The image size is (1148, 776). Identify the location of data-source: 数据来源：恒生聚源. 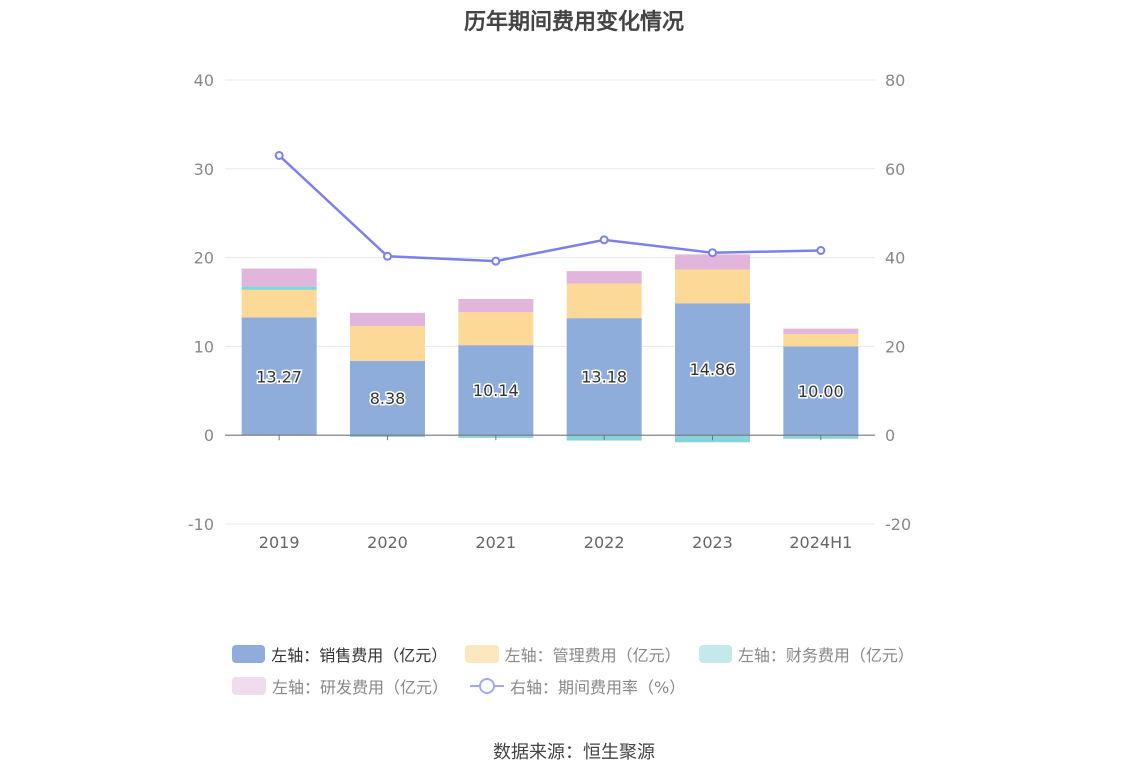
(574, 752).